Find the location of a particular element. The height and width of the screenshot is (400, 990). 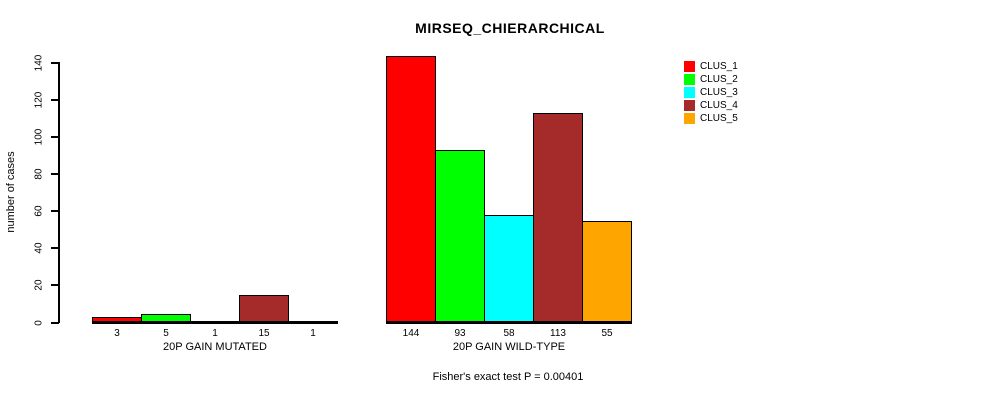

y-tick-label: 60 is located at coordinates (39, 211).